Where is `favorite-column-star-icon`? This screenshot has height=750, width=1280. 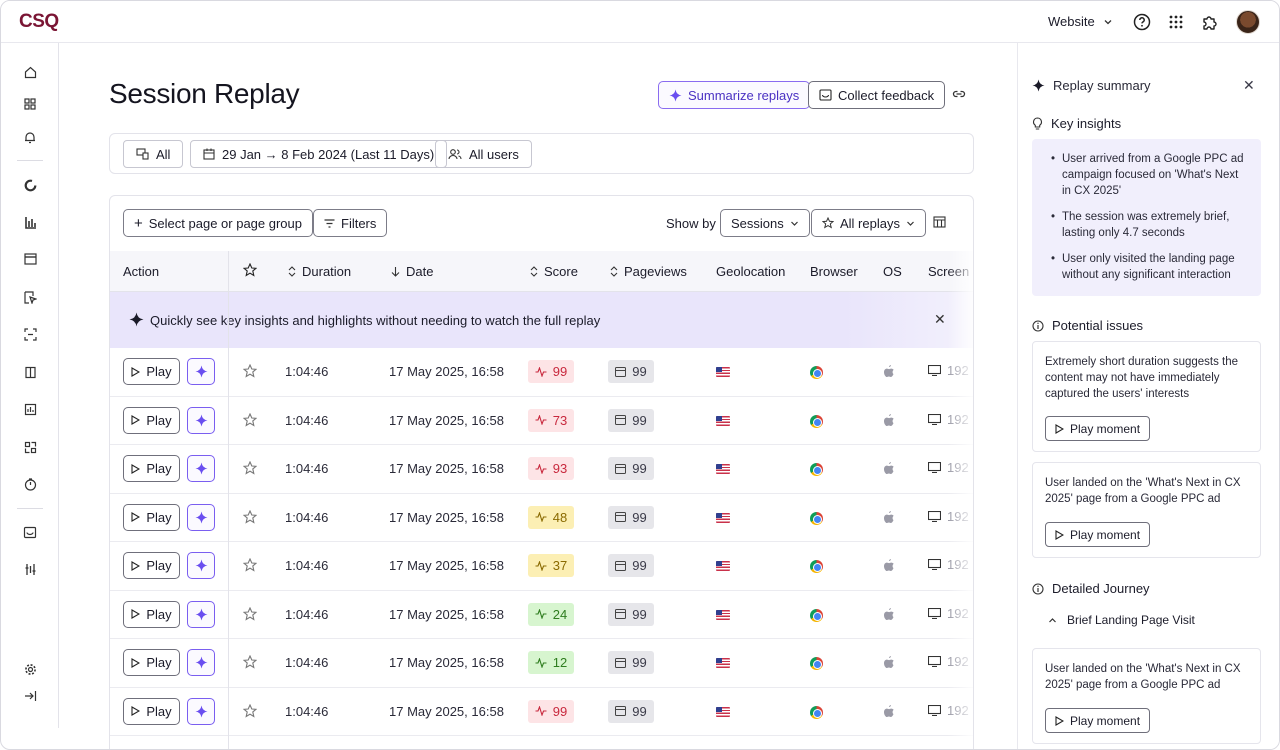 favorite-column-star-icon is located at coordinates (250, 270).